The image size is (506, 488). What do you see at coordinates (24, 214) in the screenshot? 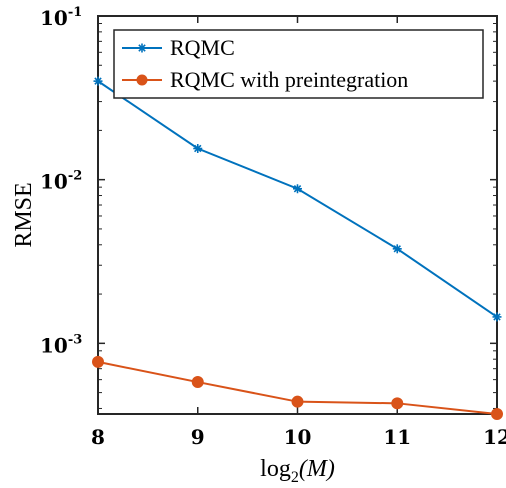
I see `y-axis-label: RMSE` at bounding box center [24, 214].